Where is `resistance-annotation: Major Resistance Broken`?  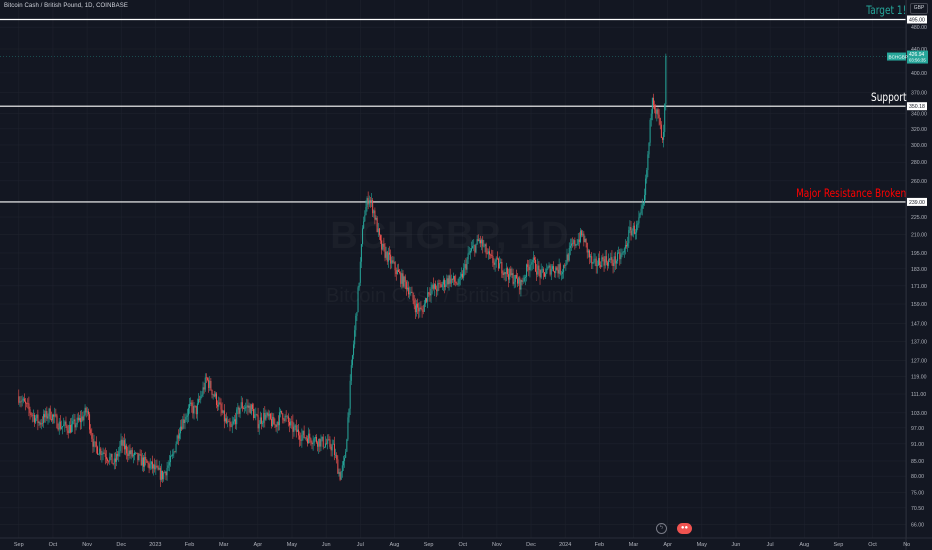 resistance-annotation: Major Resistance Broken is located at coordinates (850, 193).